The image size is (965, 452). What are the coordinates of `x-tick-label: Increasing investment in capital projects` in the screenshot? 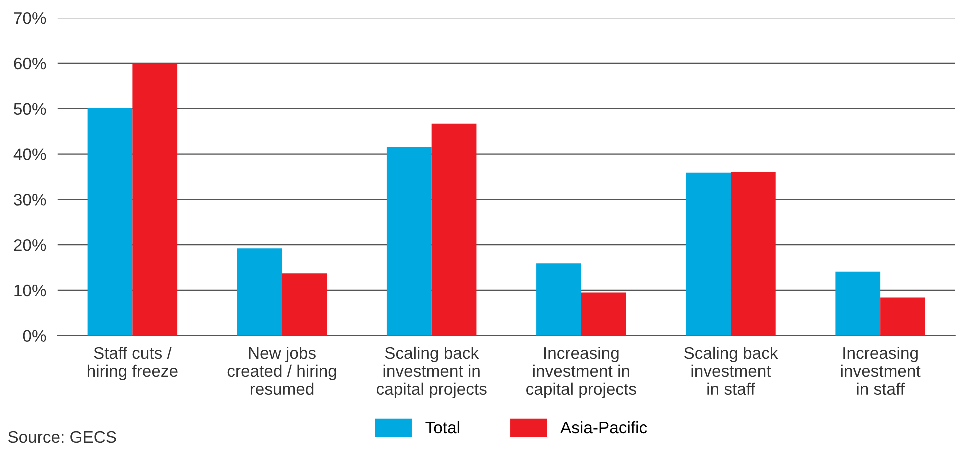 It's located at (581, 372).